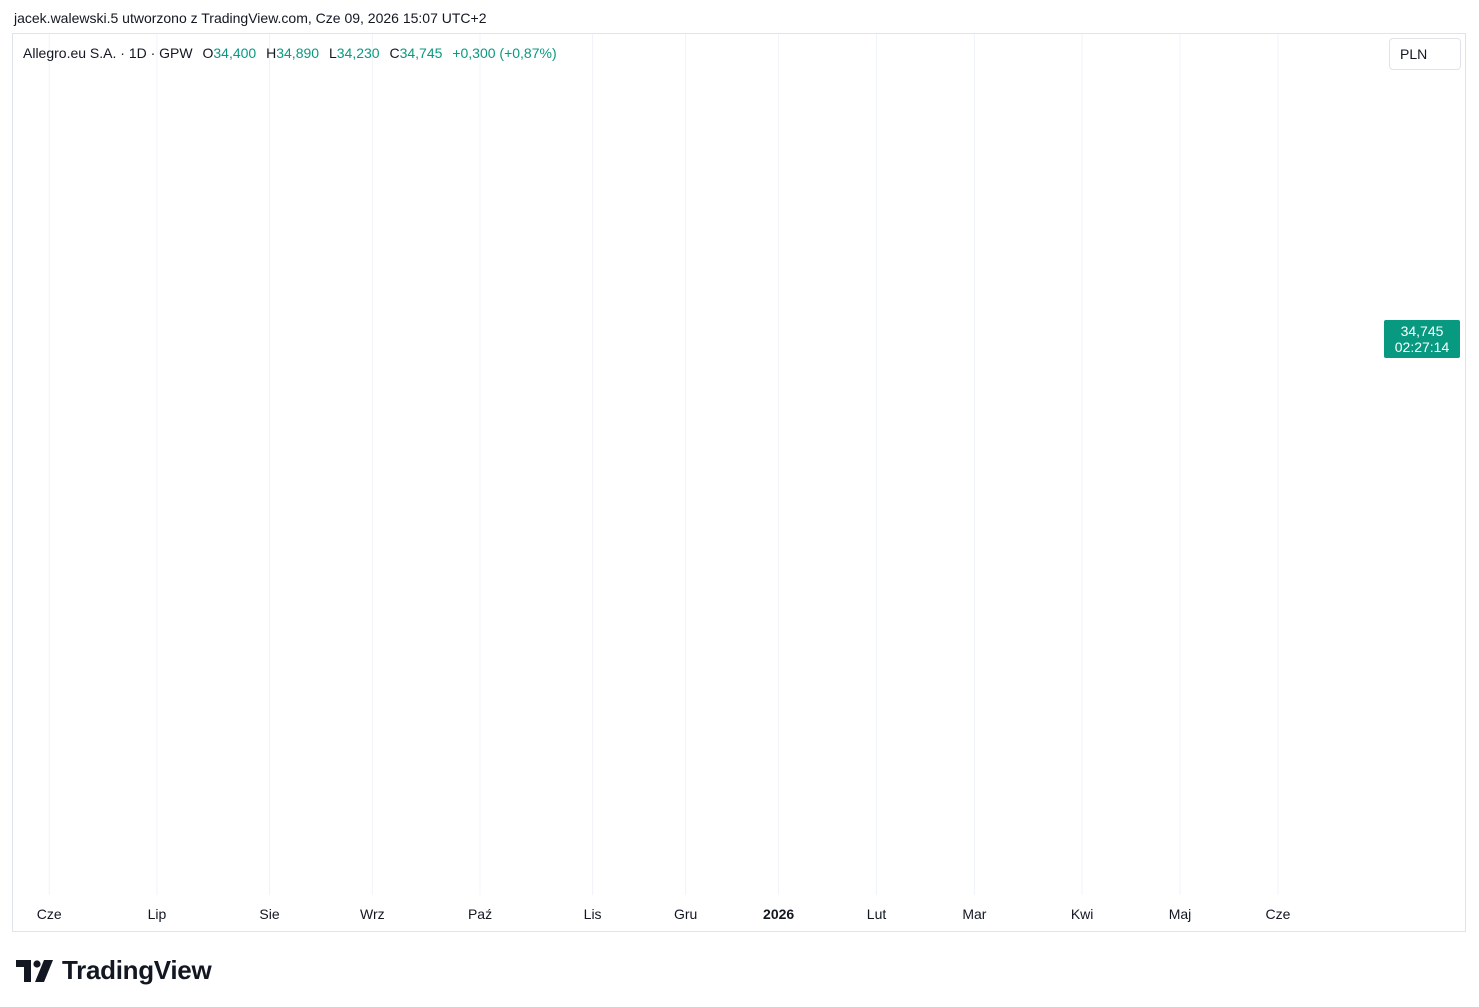  I want to click on x-tick-label: Maj, so click(1180, 914).